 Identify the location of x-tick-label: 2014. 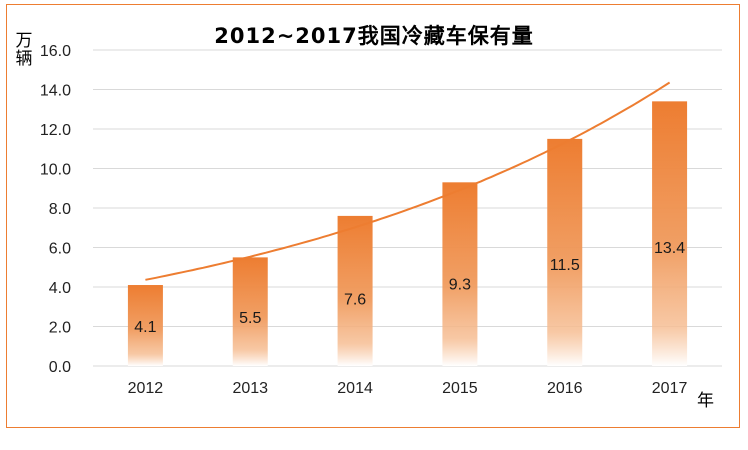
(355, 388).